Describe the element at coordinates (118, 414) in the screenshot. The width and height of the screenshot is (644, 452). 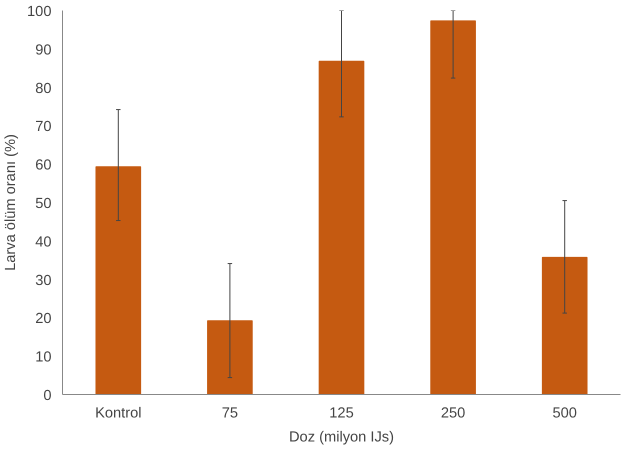
I see `x-tick-label: Kontrol` at that location.